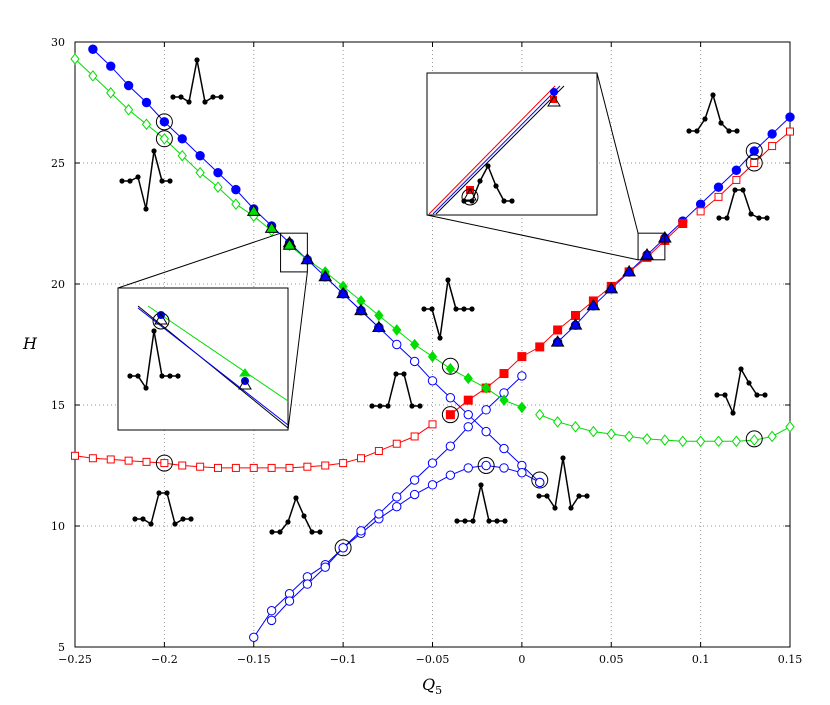  What do you see at coordinates (75, 659) in the screenshot?
I see `x-tick-label: −0.25` at bounding box center [75, 659].